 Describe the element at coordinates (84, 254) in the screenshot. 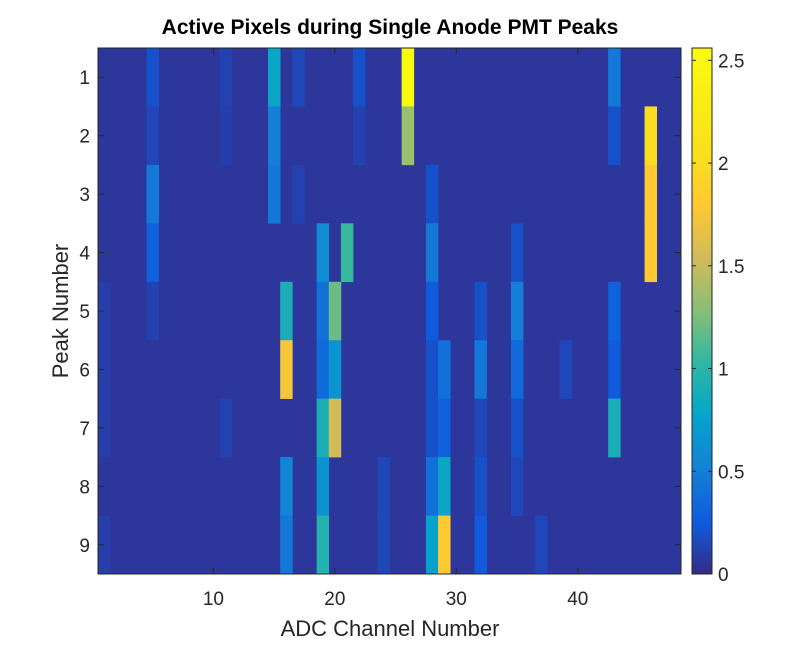

I see `y-tick-label: 4` at that location.